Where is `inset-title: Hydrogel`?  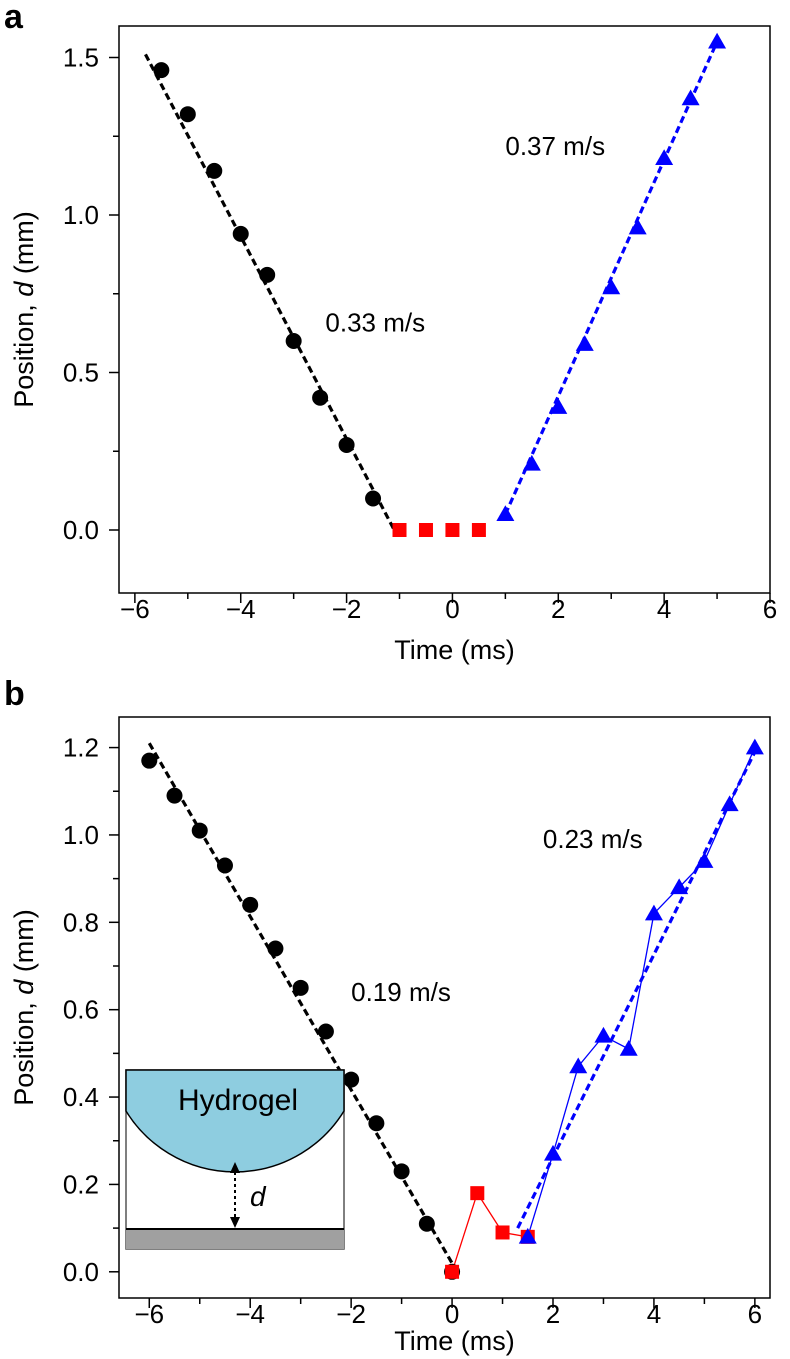 inset-title: Hydrogel is located at coordinates (238, 1100).